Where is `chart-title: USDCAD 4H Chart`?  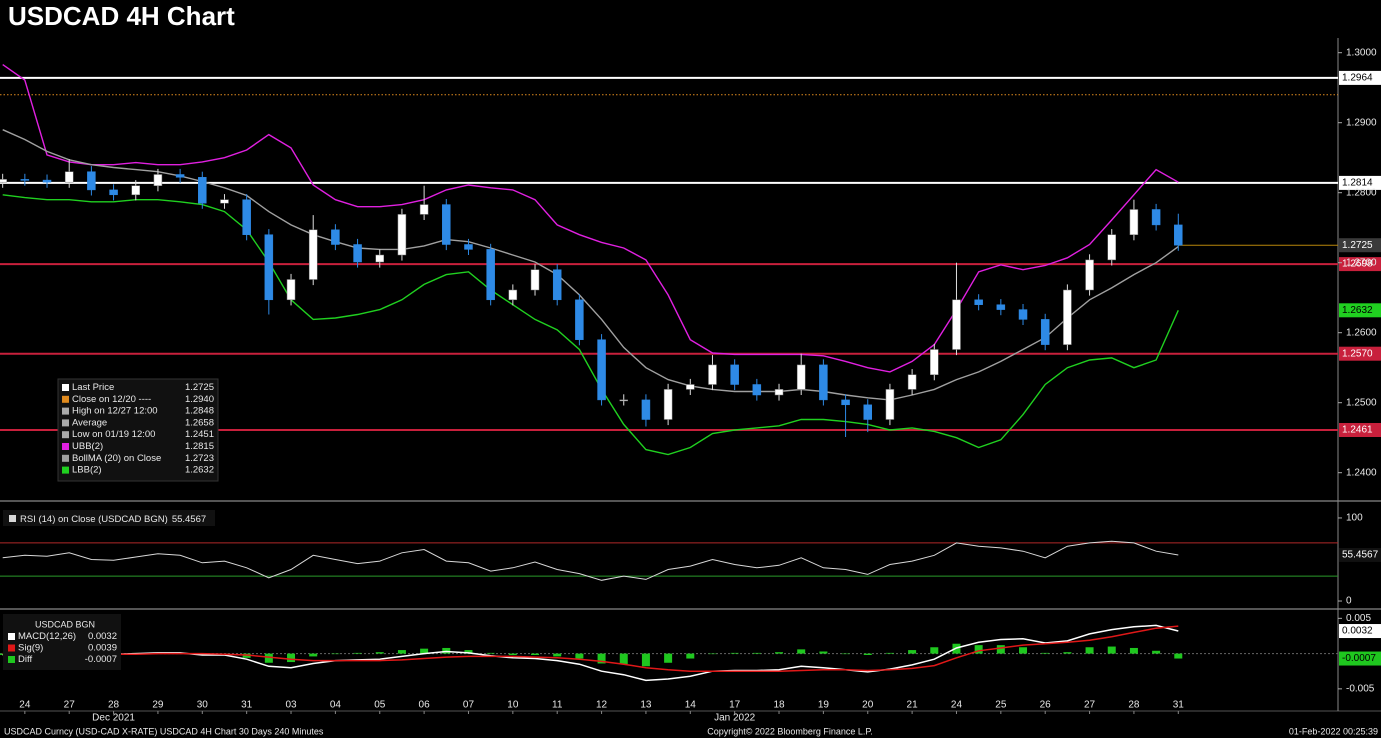
chart-title: USDCAD 4H Chart is located at coordinates (121, 16).